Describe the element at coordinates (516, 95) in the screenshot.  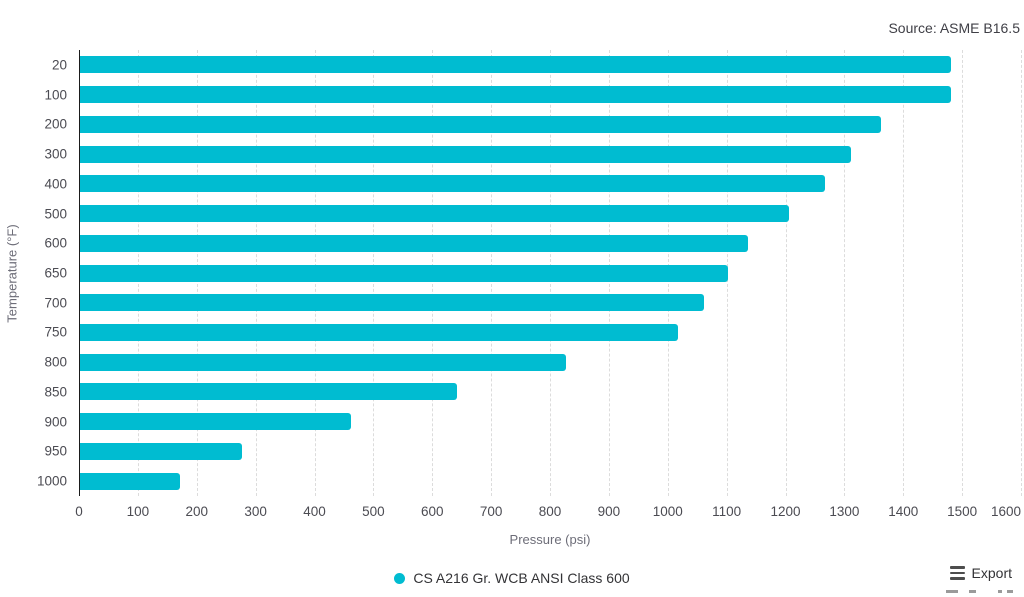
I see `bar-100F` at that location.